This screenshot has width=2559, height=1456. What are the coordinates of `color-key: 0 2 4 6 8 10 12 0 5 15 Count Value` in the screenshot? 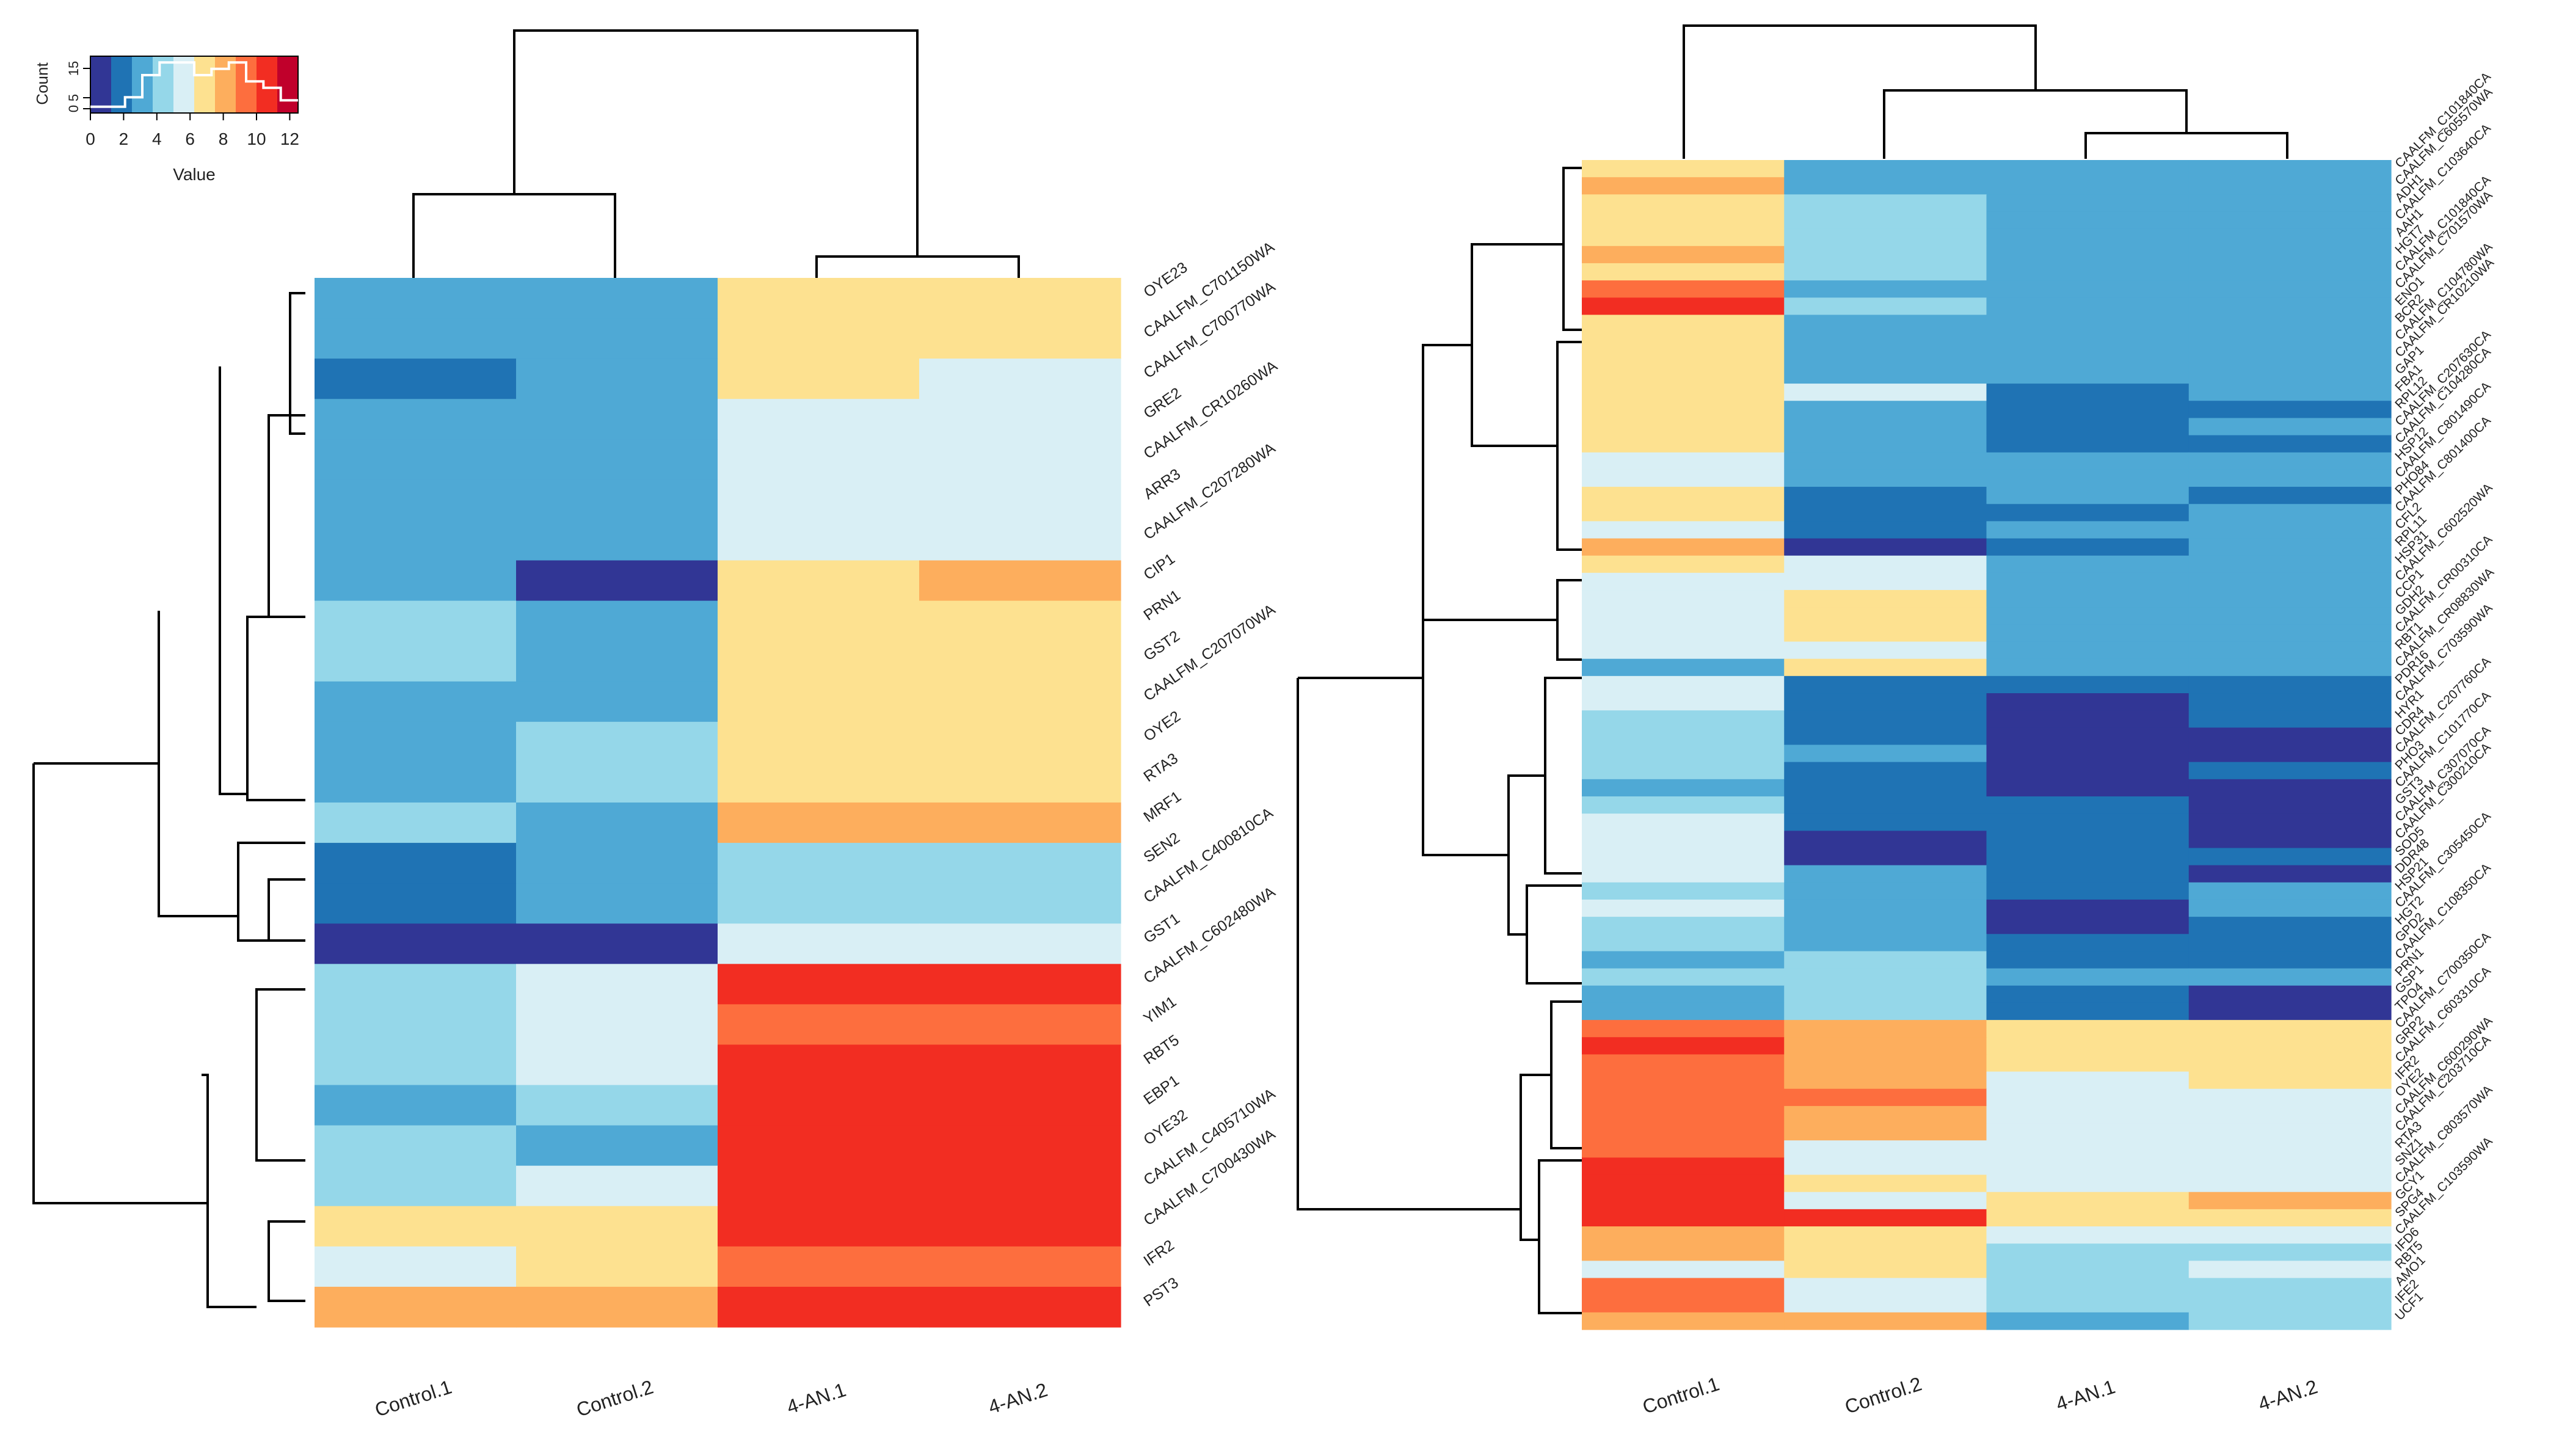 It's located at (166, 120).